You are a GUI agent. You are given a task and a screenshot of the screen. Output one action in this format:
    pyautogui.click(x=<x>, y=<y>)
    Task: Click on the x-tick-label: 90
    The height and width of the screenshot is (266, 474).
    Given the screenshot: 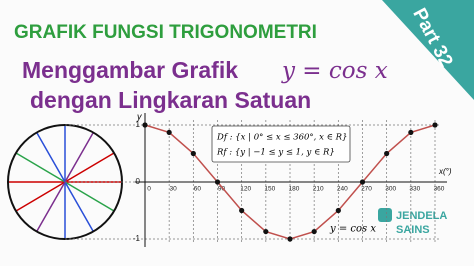 What is the action you would take?
    pyautogui.click(x=222, y=189)
    